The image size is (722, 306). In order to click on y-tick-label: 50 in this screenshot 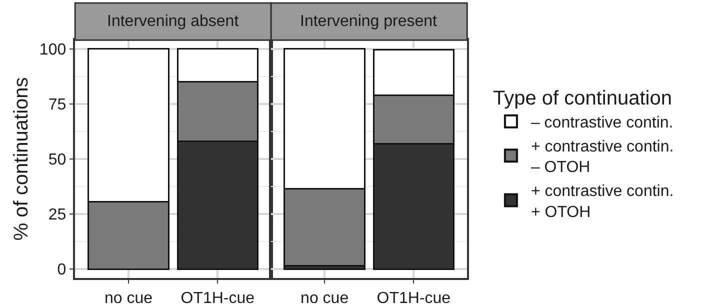, I will do `click(57, 160)`.